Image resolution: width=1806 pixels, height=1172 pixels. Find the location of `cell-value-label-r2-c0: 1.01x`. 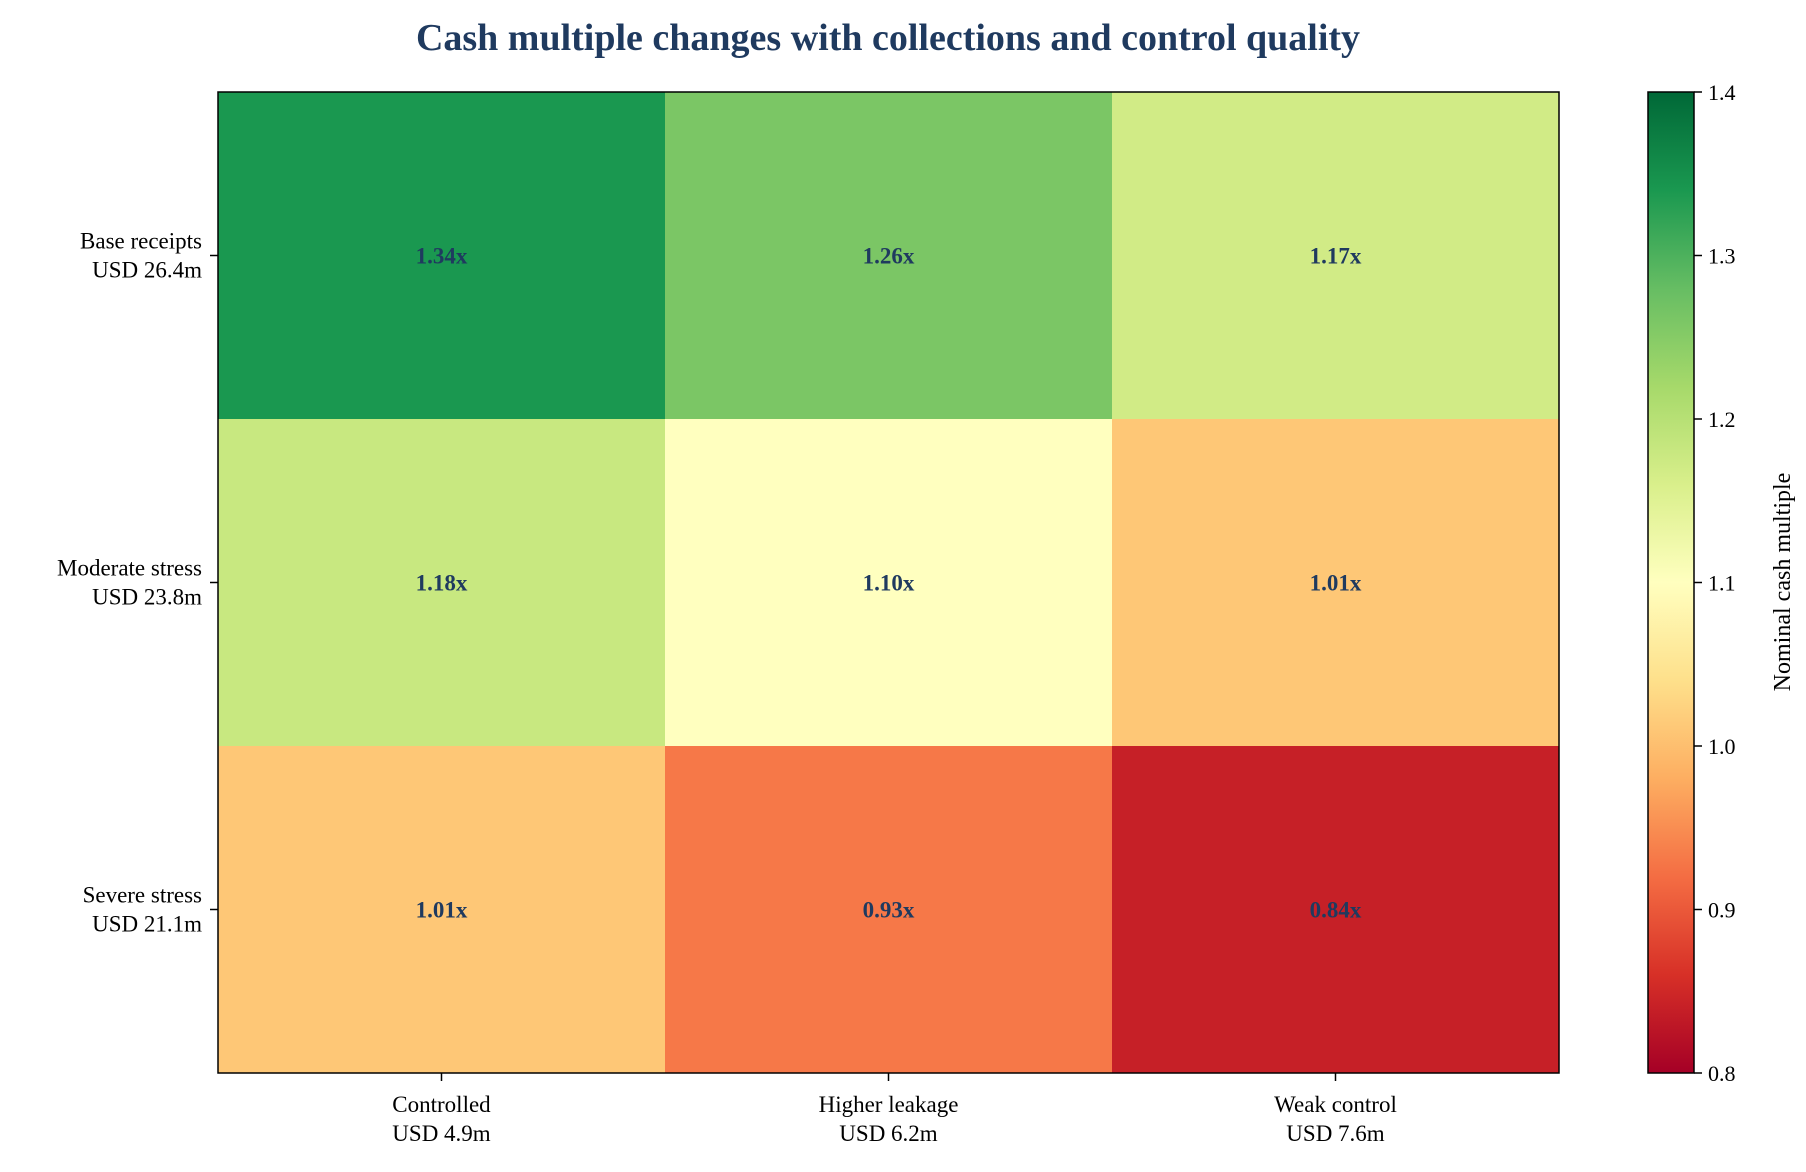

cell-value-label-r2-c0: 1.01x is located at coordinates (442, 910).